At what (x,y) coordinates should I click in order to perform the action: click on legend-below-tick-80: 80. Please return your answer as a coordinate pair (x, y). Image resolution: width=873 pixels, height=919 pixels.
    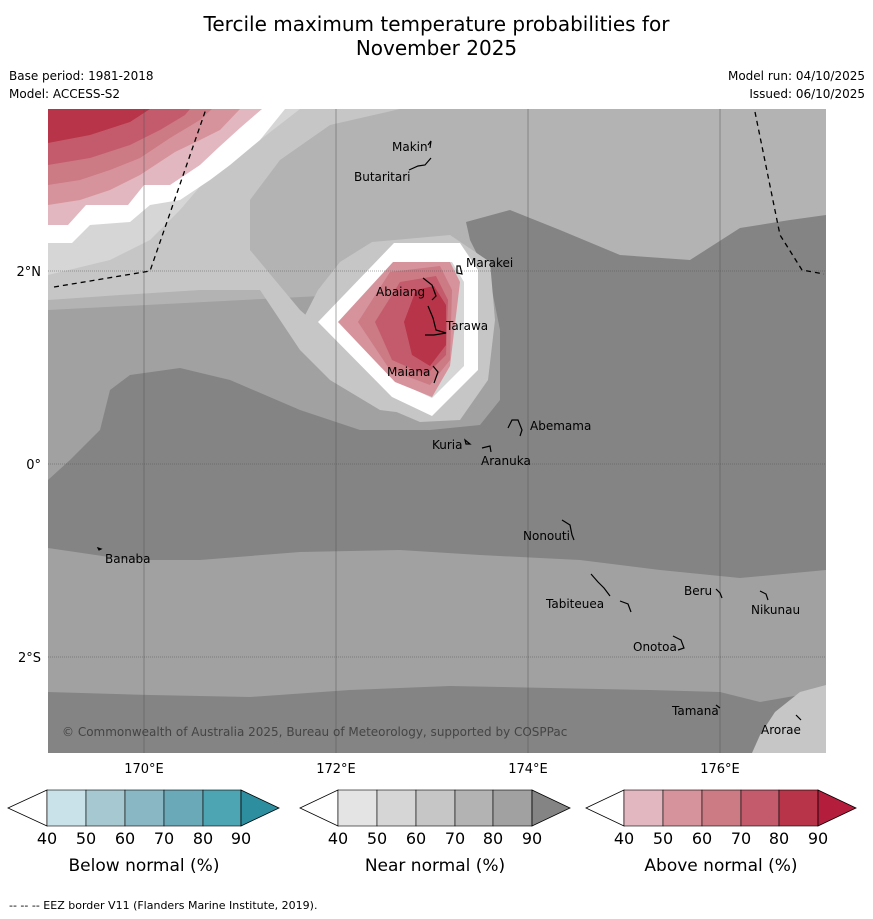
    Looking at the image, I should click on (203, 838).